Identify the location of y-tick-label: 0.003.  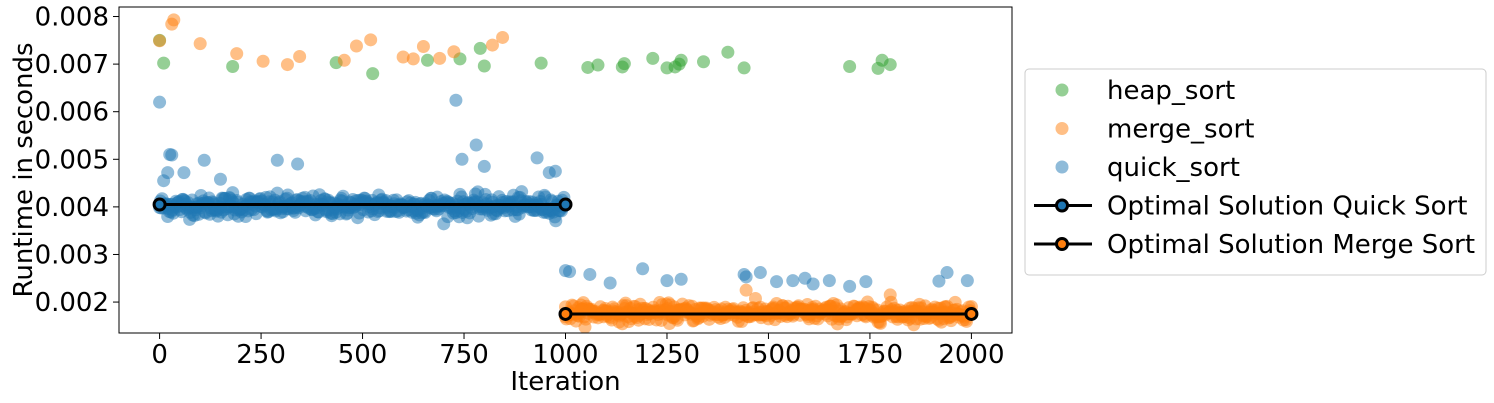
(72, 255).